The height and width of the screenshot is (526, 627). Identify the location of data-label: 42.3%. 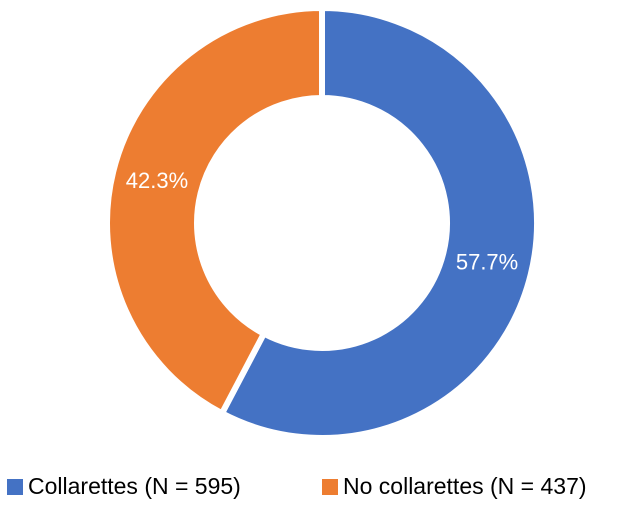
(157, 180).